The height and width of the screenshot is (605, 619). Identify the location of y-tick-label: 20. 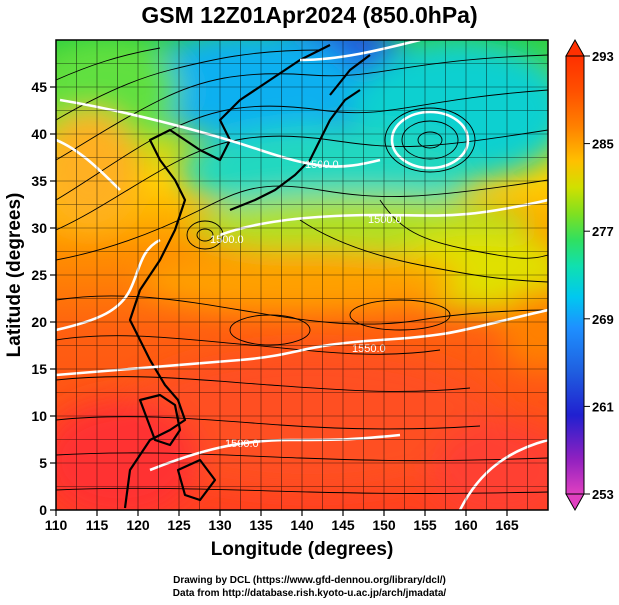
(39, 322).